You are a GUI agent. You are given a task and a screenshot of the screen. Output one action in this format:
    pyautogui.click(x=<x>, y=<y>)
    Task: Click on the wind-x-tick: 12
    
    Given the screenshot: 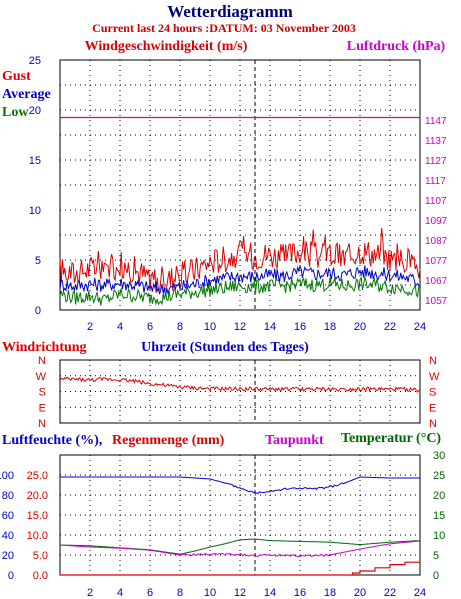 What is the action you would take?
    pyautogui.click(x=240, y=327)
    